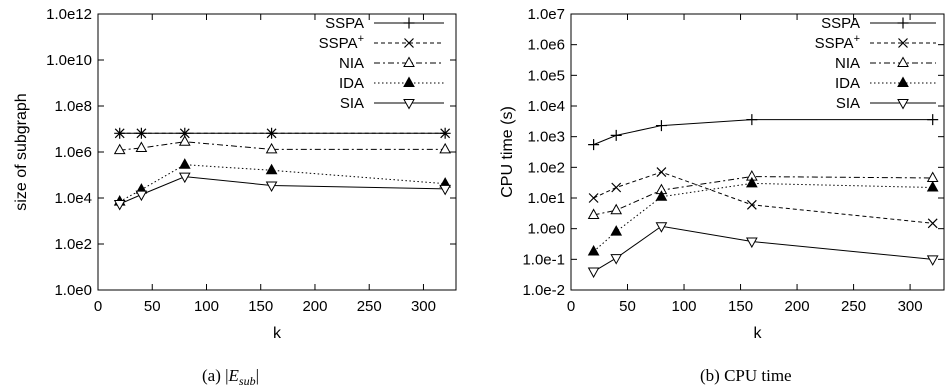 The width and height of the screenshot is (948, 392). What do you see at coordinates (73, 152) in the screenshot?
I see `y-tick-label: 1.0e6` at bounding box center [73, 152].